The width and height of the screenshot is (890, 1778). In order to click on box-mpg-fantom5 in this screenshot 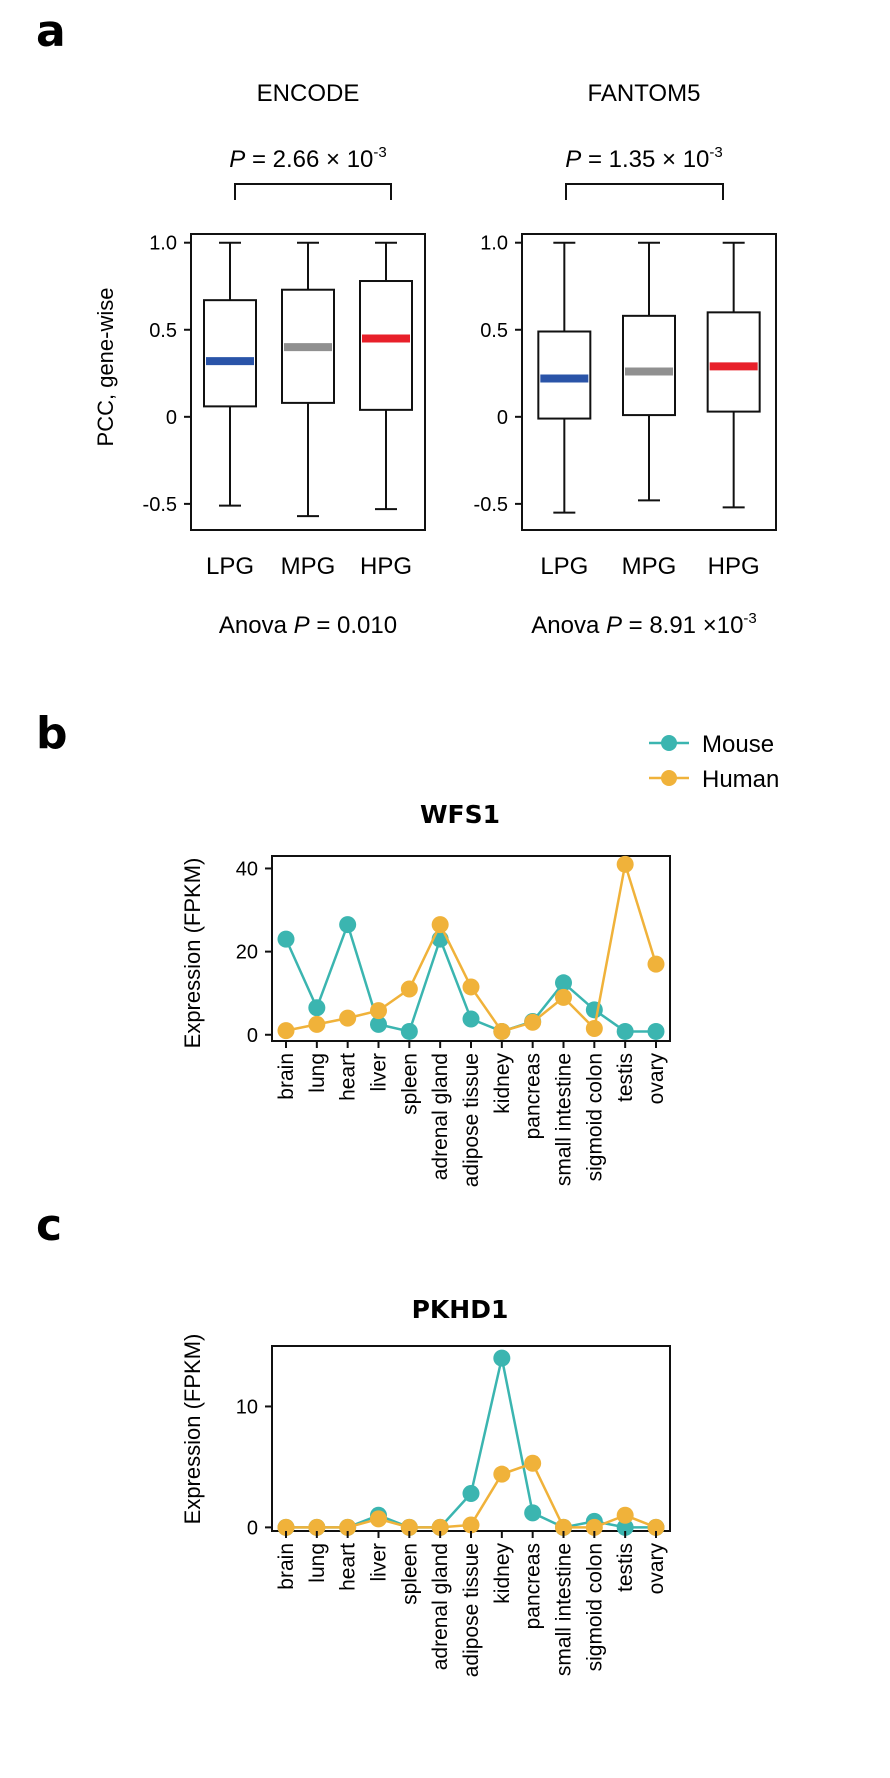, I will do `click(649, 371)`.